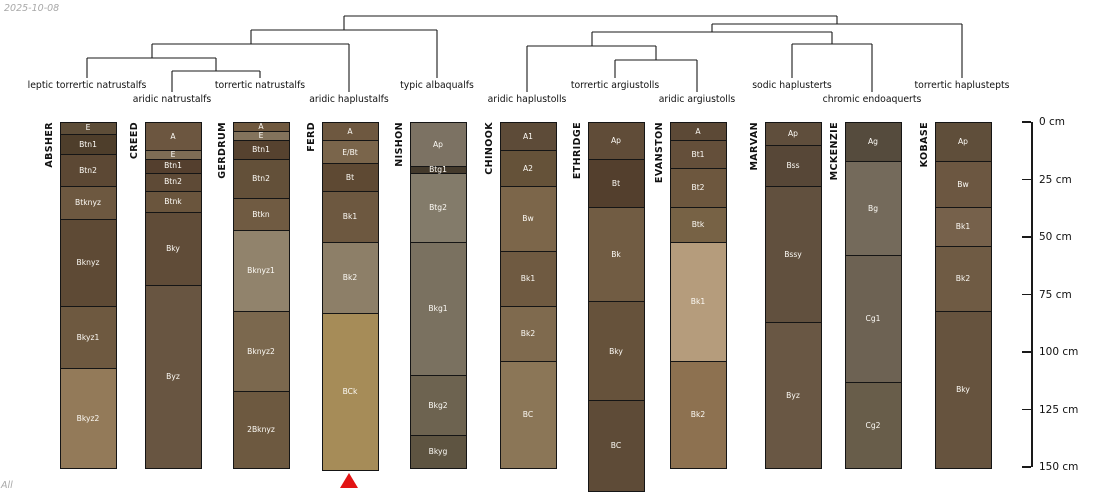 The image size is (1100, 500). I want to click on horizon-band: A1, so click(528, 137).